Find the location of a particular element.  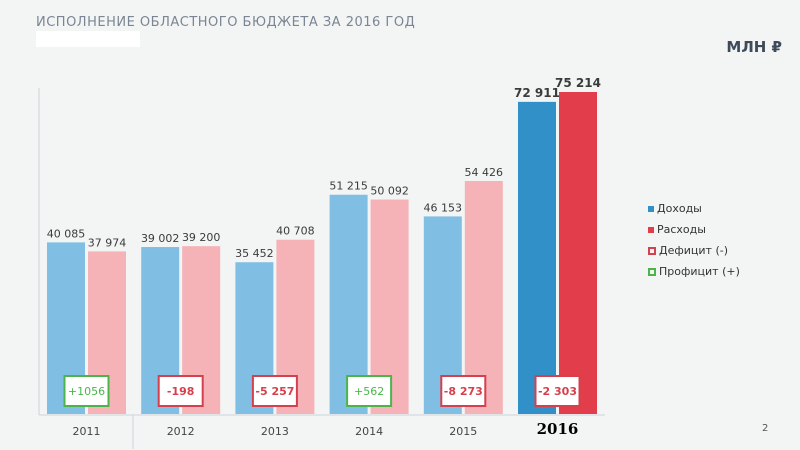

balance-label: +562 is located at coordinates (369, 391).